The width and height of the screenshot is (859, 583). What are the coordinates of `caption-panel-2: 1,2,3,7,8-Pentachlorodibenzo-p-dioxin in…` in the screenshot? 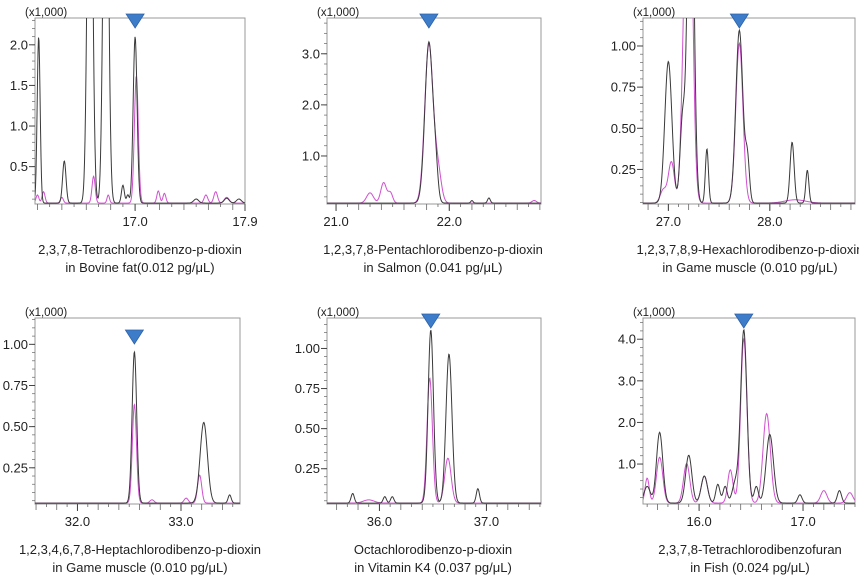 It's located at (433, 259).